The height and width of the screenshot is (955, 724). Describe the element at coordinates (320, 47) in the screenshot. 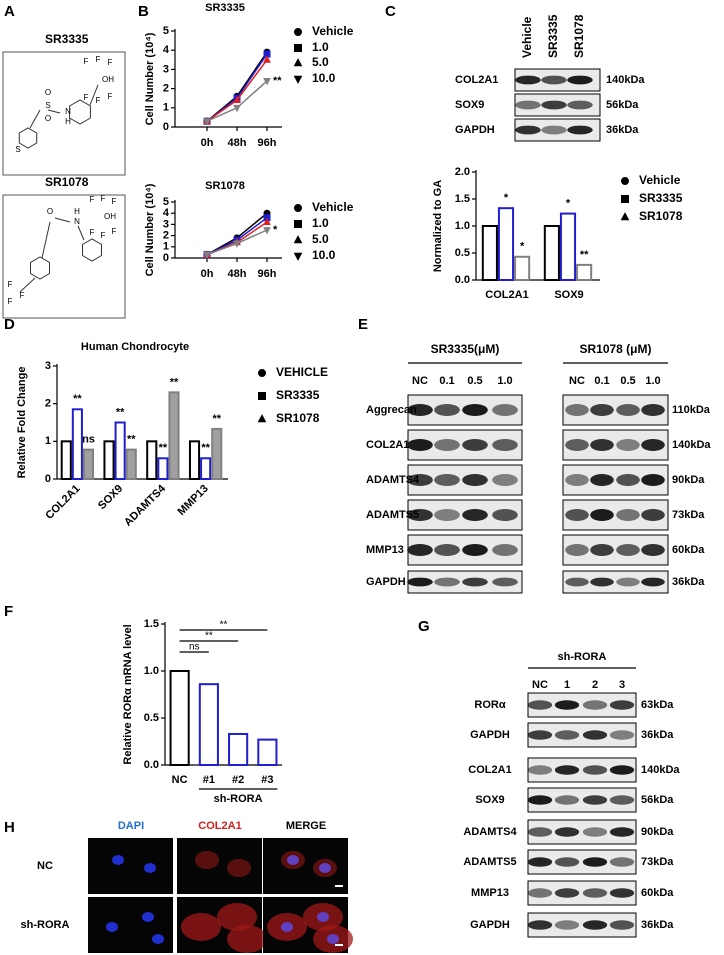

I see `legend-label: 1.0` at that location.